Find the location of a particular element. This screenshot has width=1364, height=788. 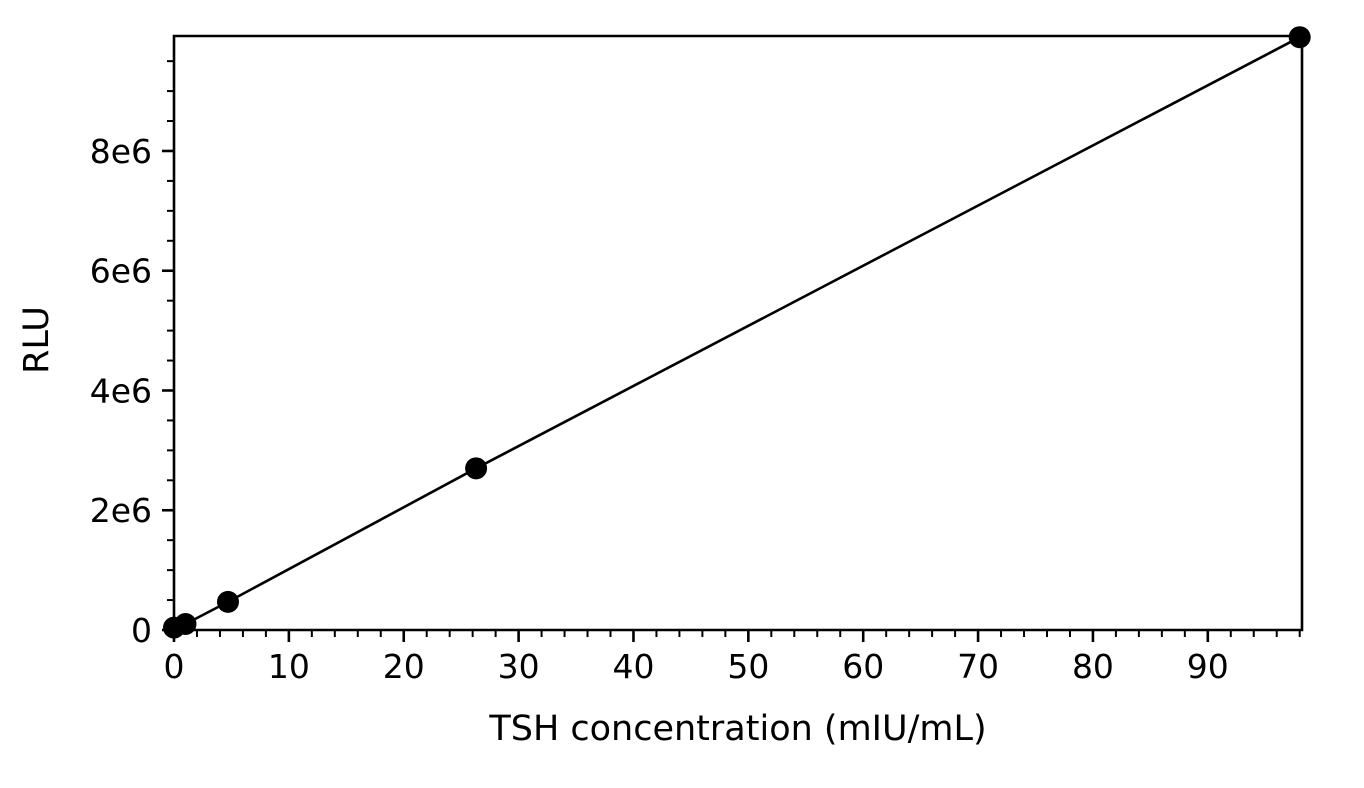

x-tick-label: 80 is located at coordinates (1093, 666).